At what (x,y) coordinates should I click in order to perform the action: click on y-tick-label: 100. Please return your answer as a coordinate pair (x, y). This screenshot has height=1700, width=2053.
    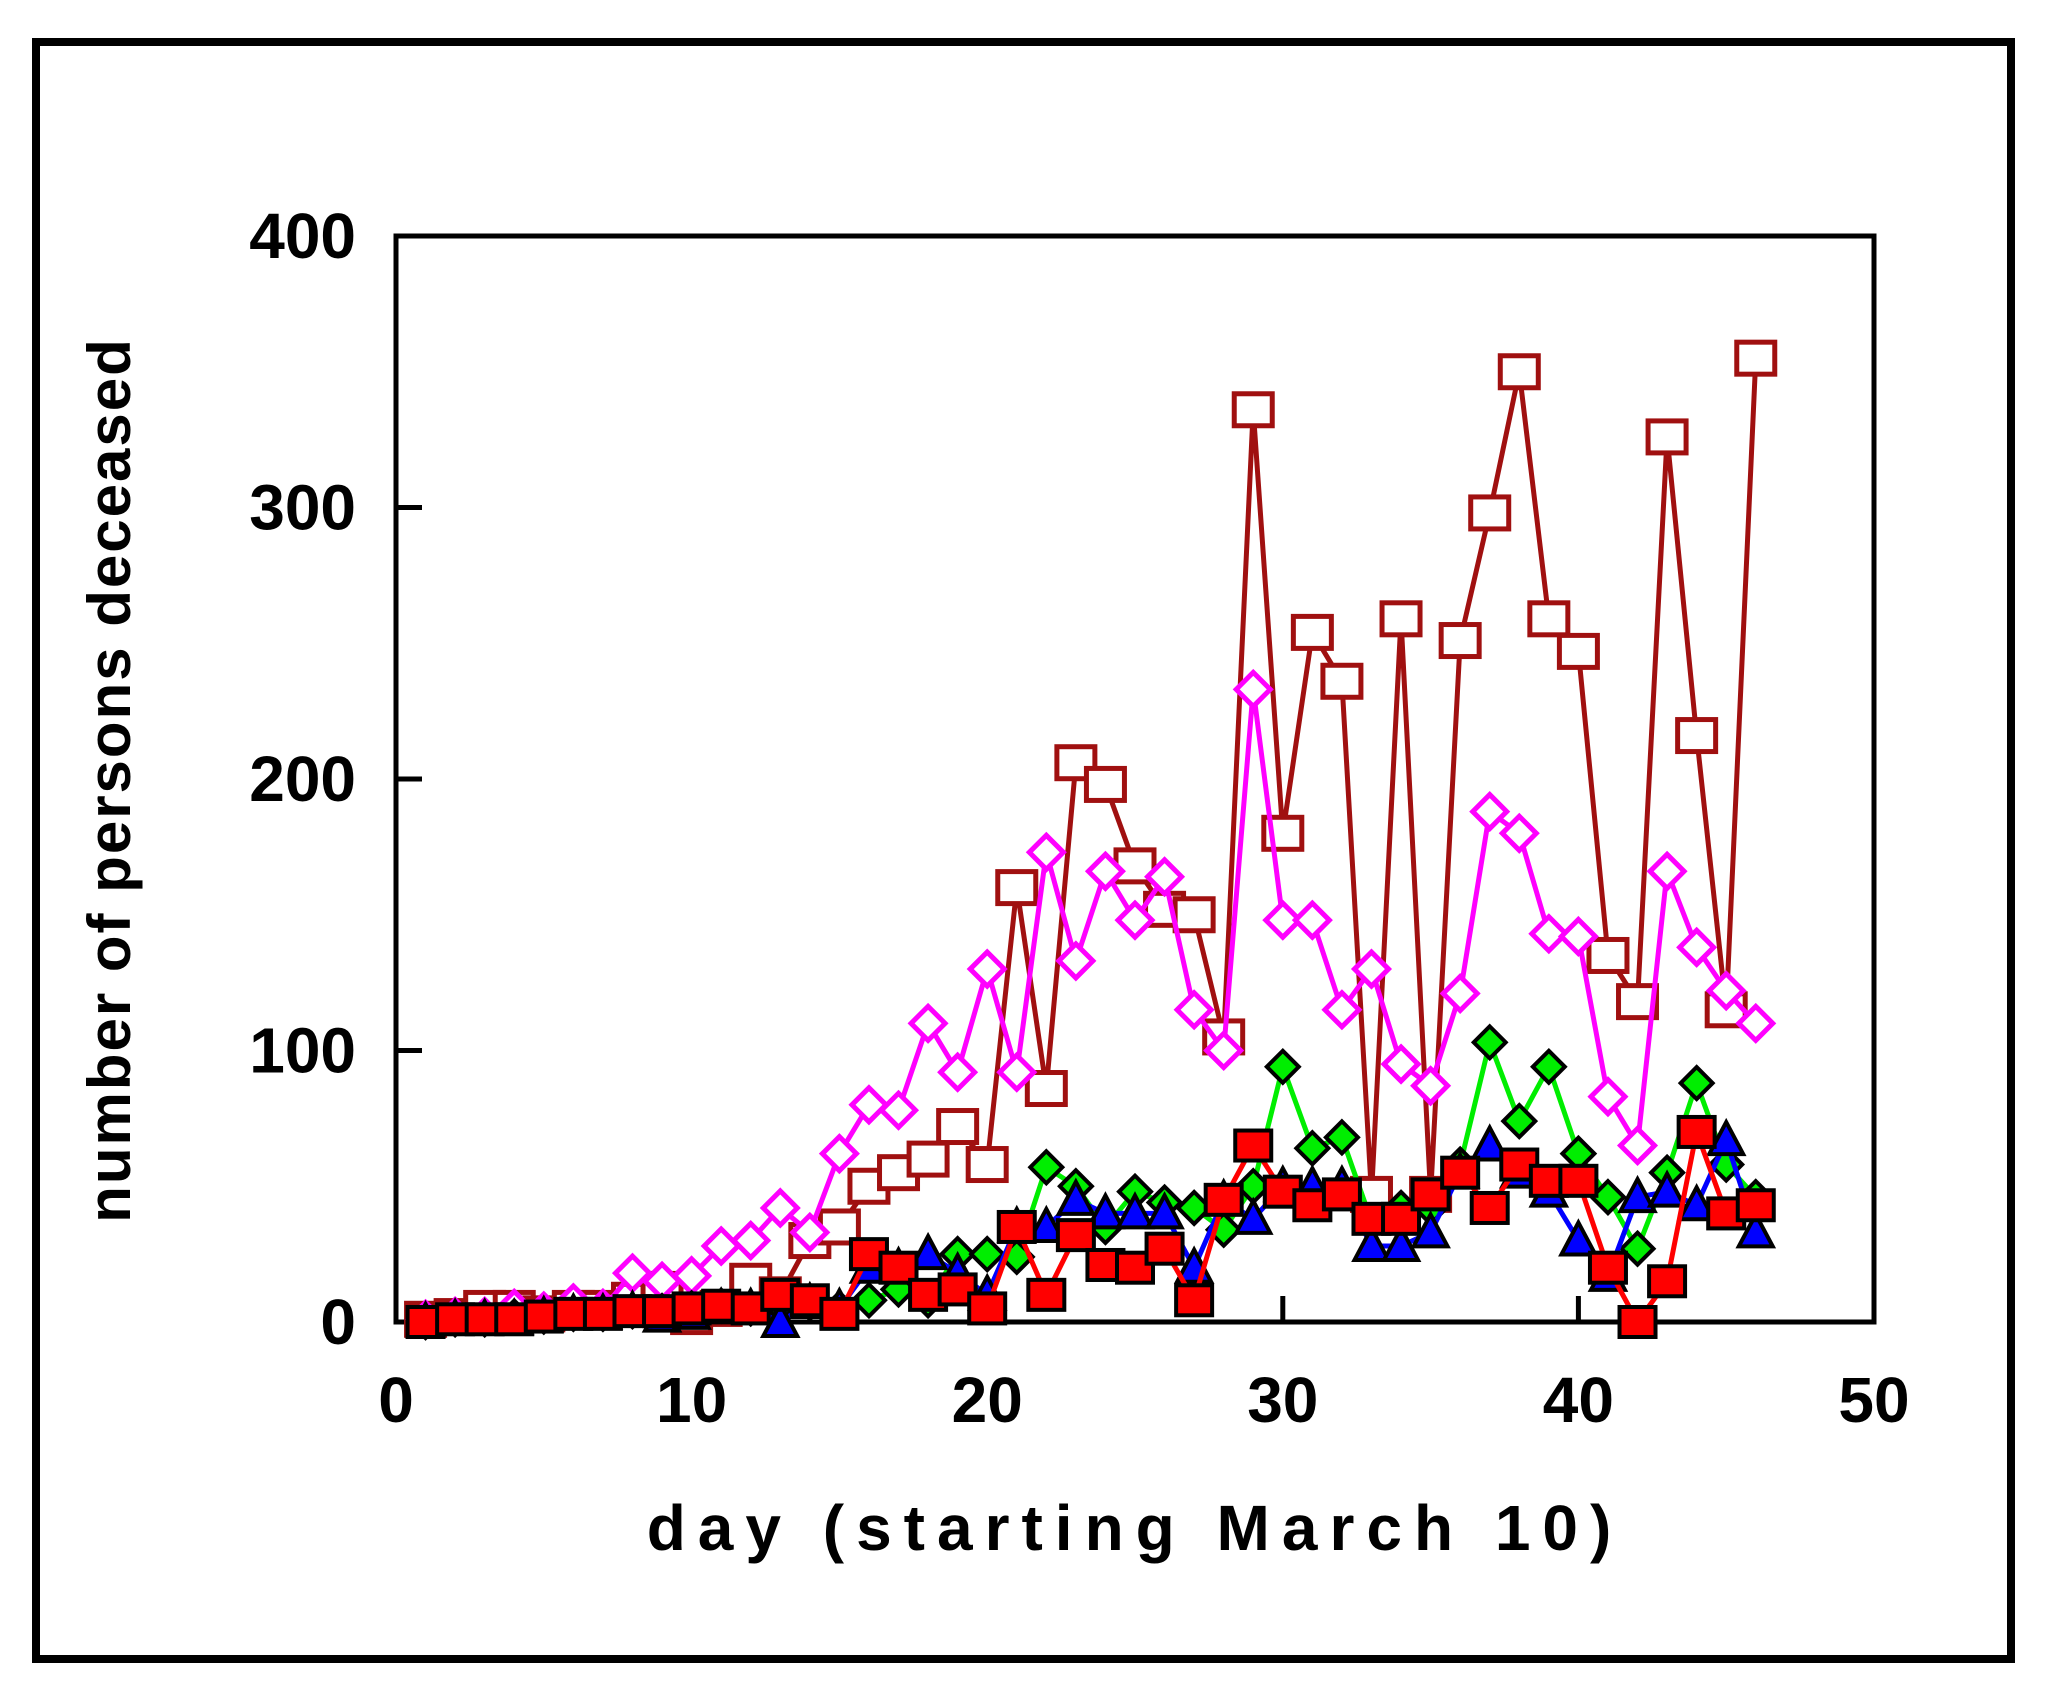
    Looking at the image, I should click on (302, 1051).